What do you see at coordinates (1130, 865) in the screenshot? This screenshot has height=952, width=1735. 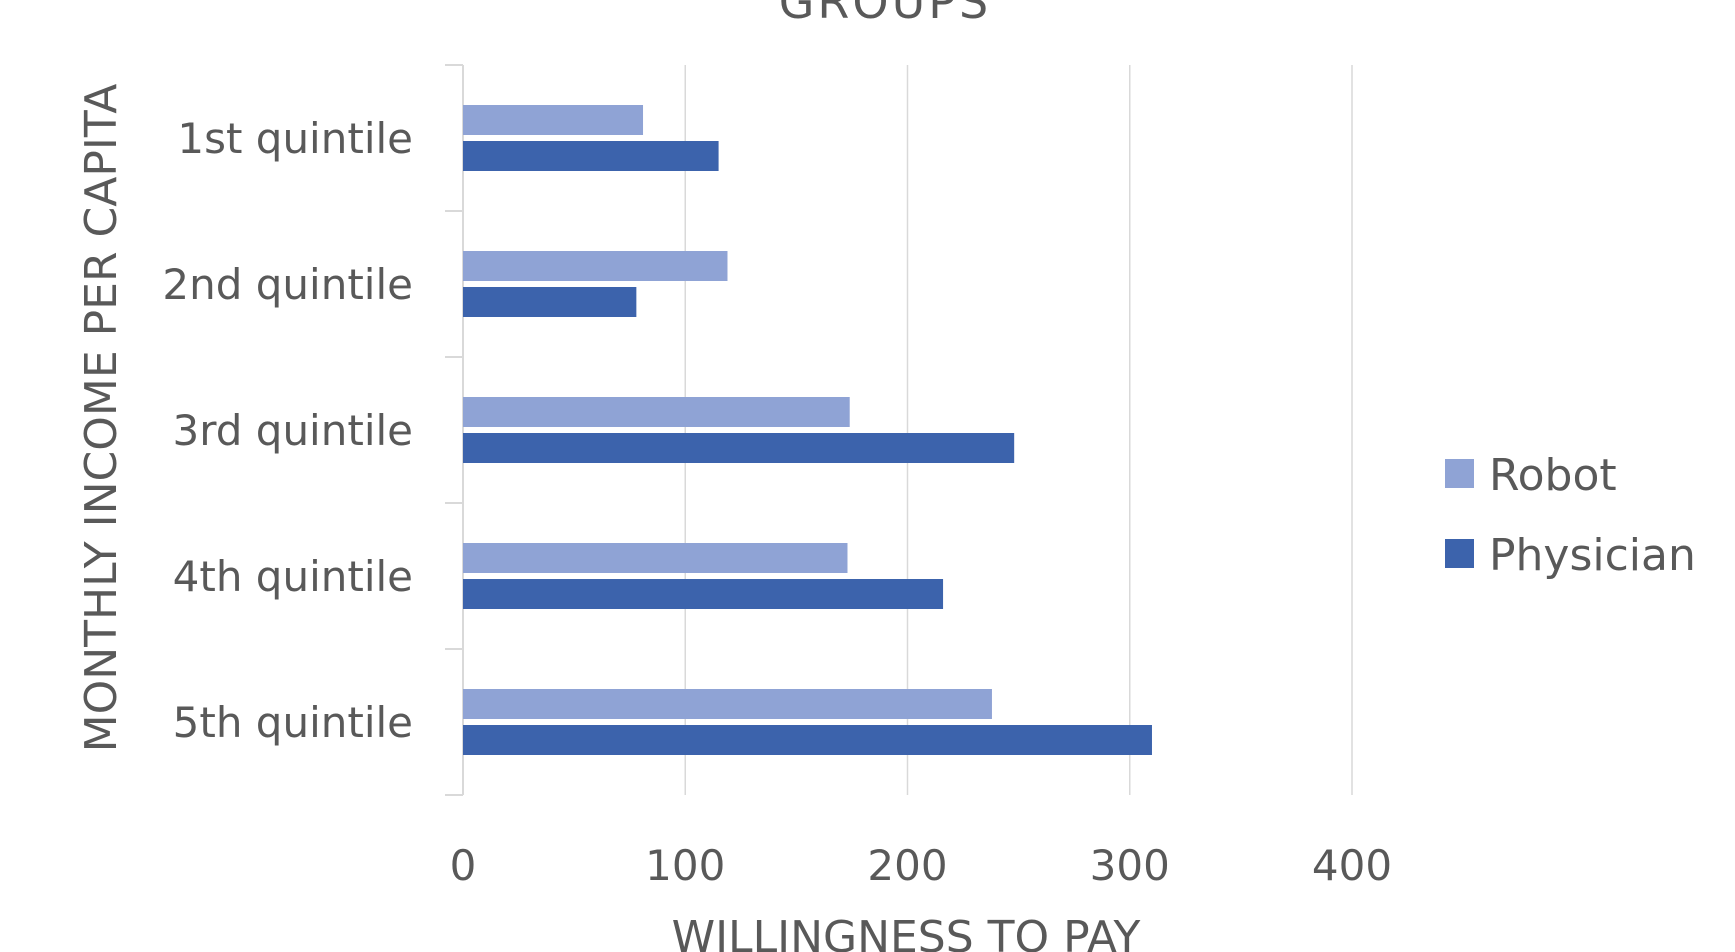 I see `x-tick-label: 300` at bounding box center [1130, 865].